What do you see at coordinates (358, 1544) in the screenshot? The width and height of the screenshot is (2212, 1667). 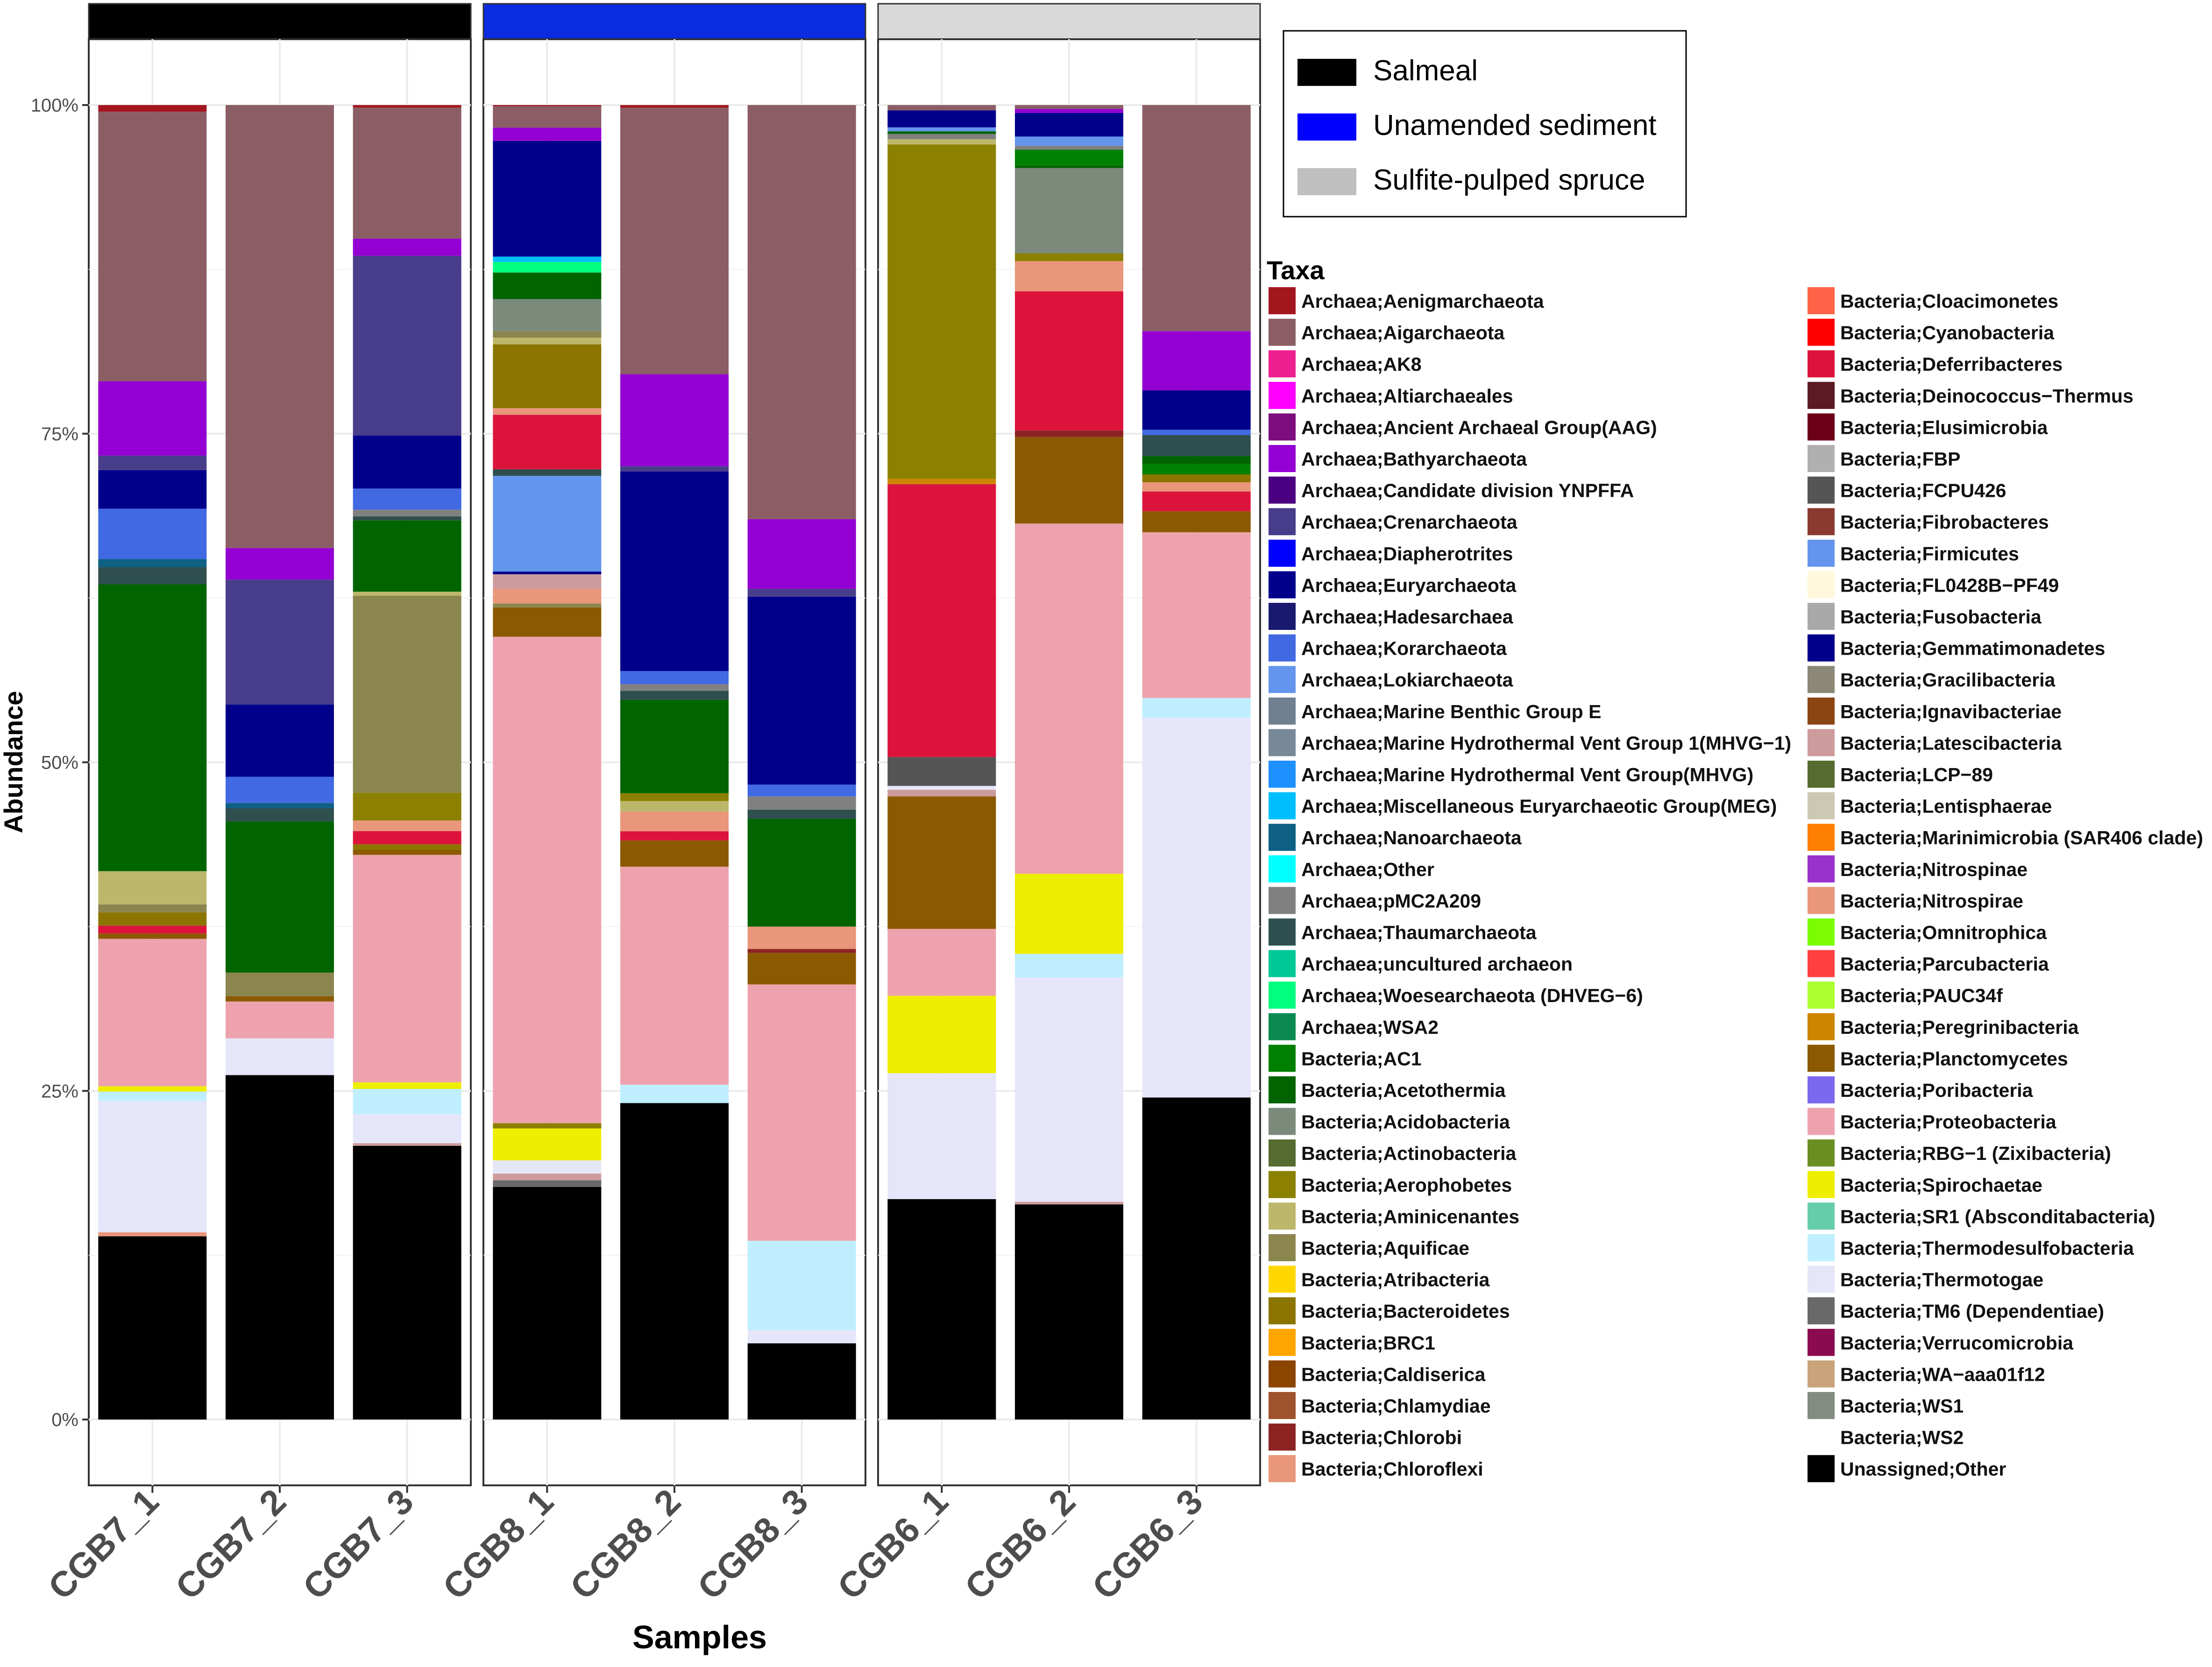 I see `x-tick-label: CGB7_3` at bounding box center [358, 1544].